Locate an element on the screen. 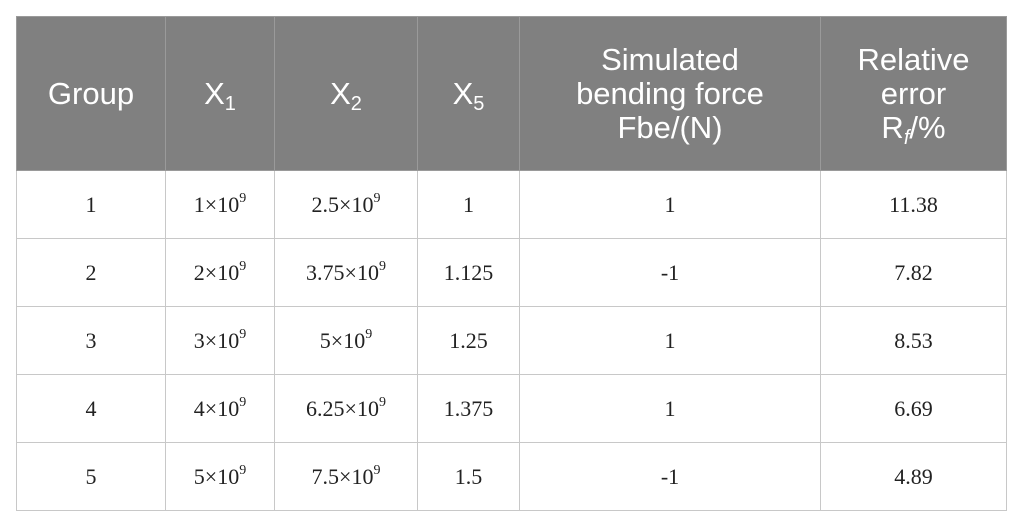  table-cell: 1.125 is located at coordinates (468, 272).